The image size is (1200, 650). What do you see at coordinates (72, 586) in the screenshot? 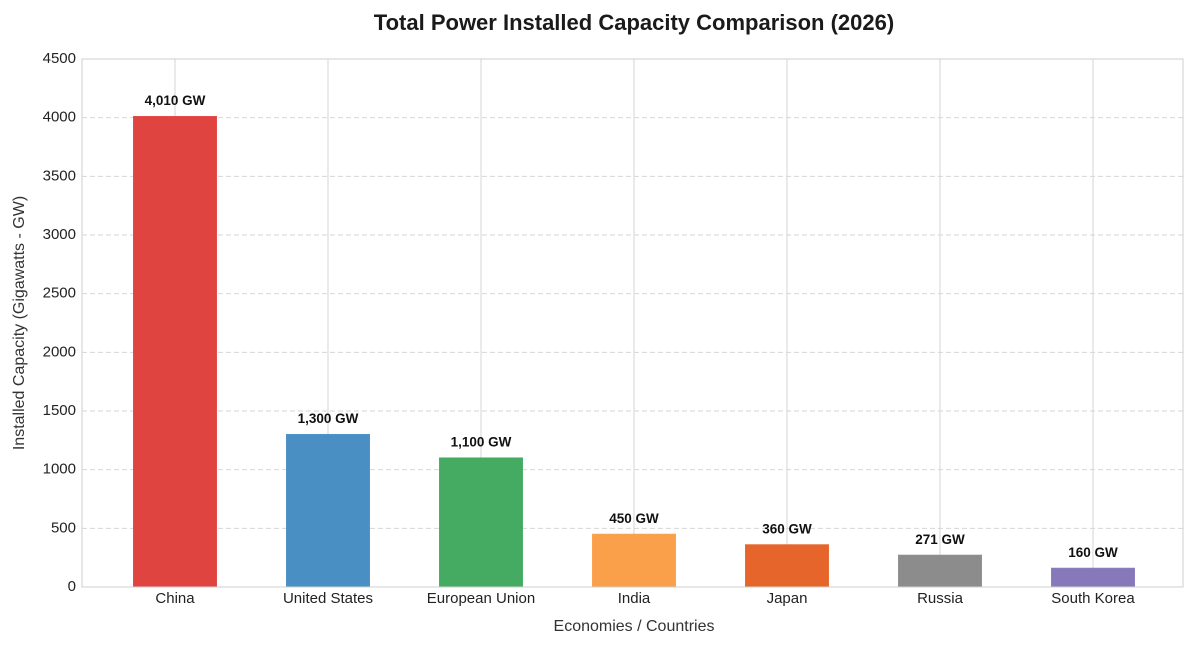
I see `y-tick-label: 0` at bounding box center [72, 586].